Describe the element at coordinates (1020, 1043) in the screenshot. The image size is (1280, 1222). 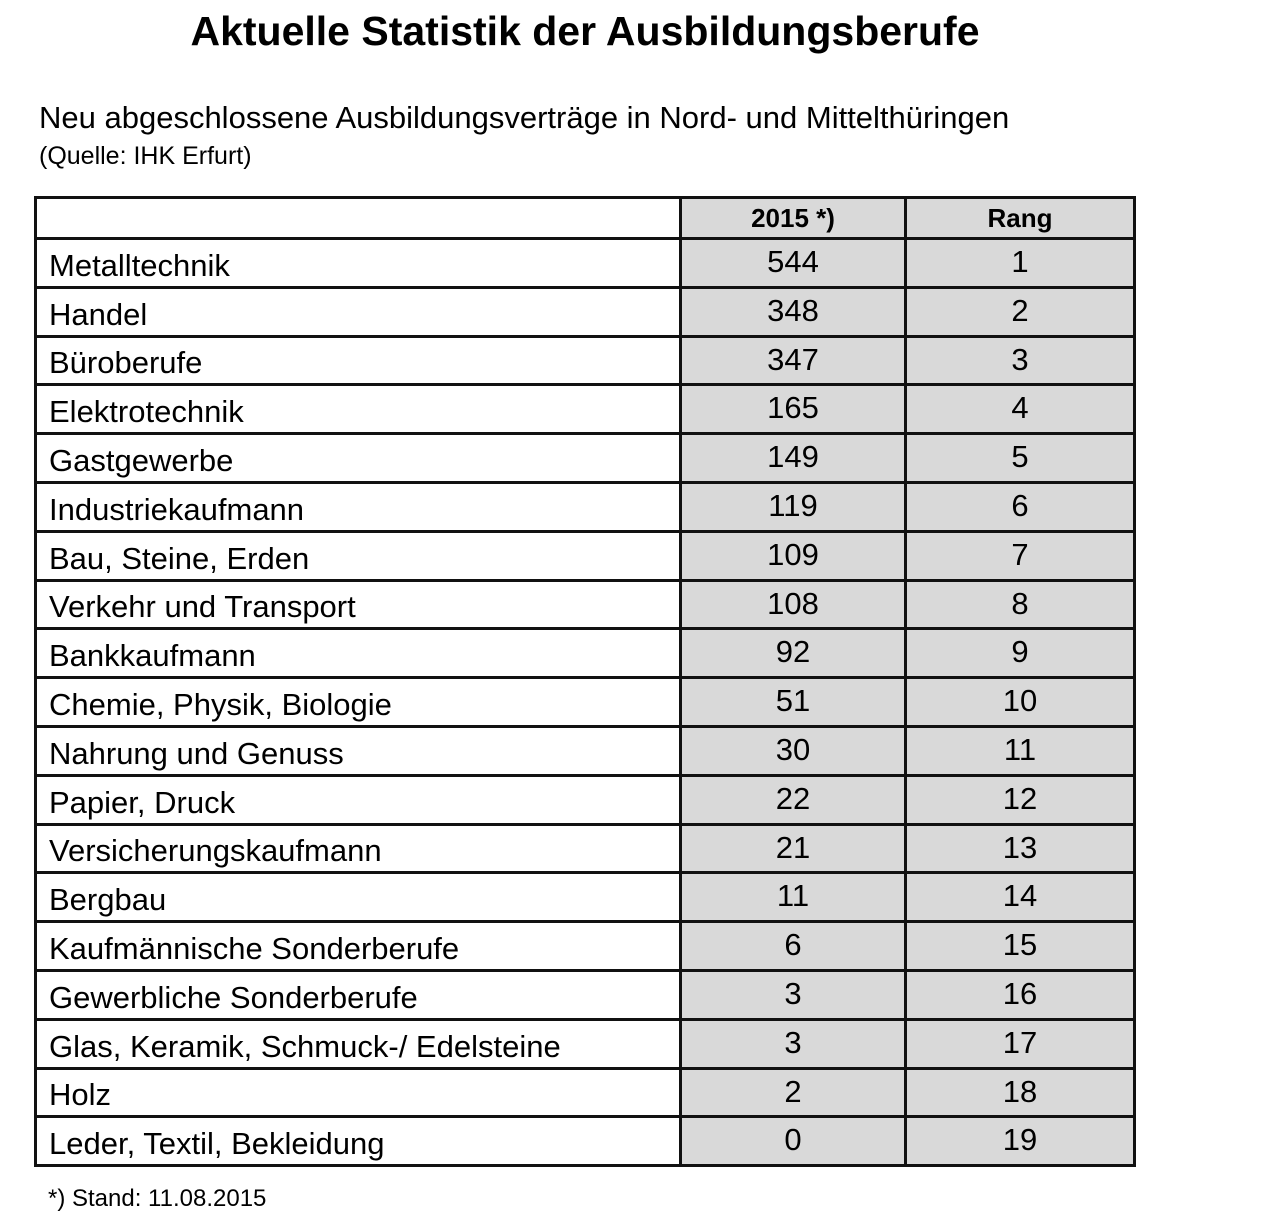
I see `rank-cell: 17` at that location.